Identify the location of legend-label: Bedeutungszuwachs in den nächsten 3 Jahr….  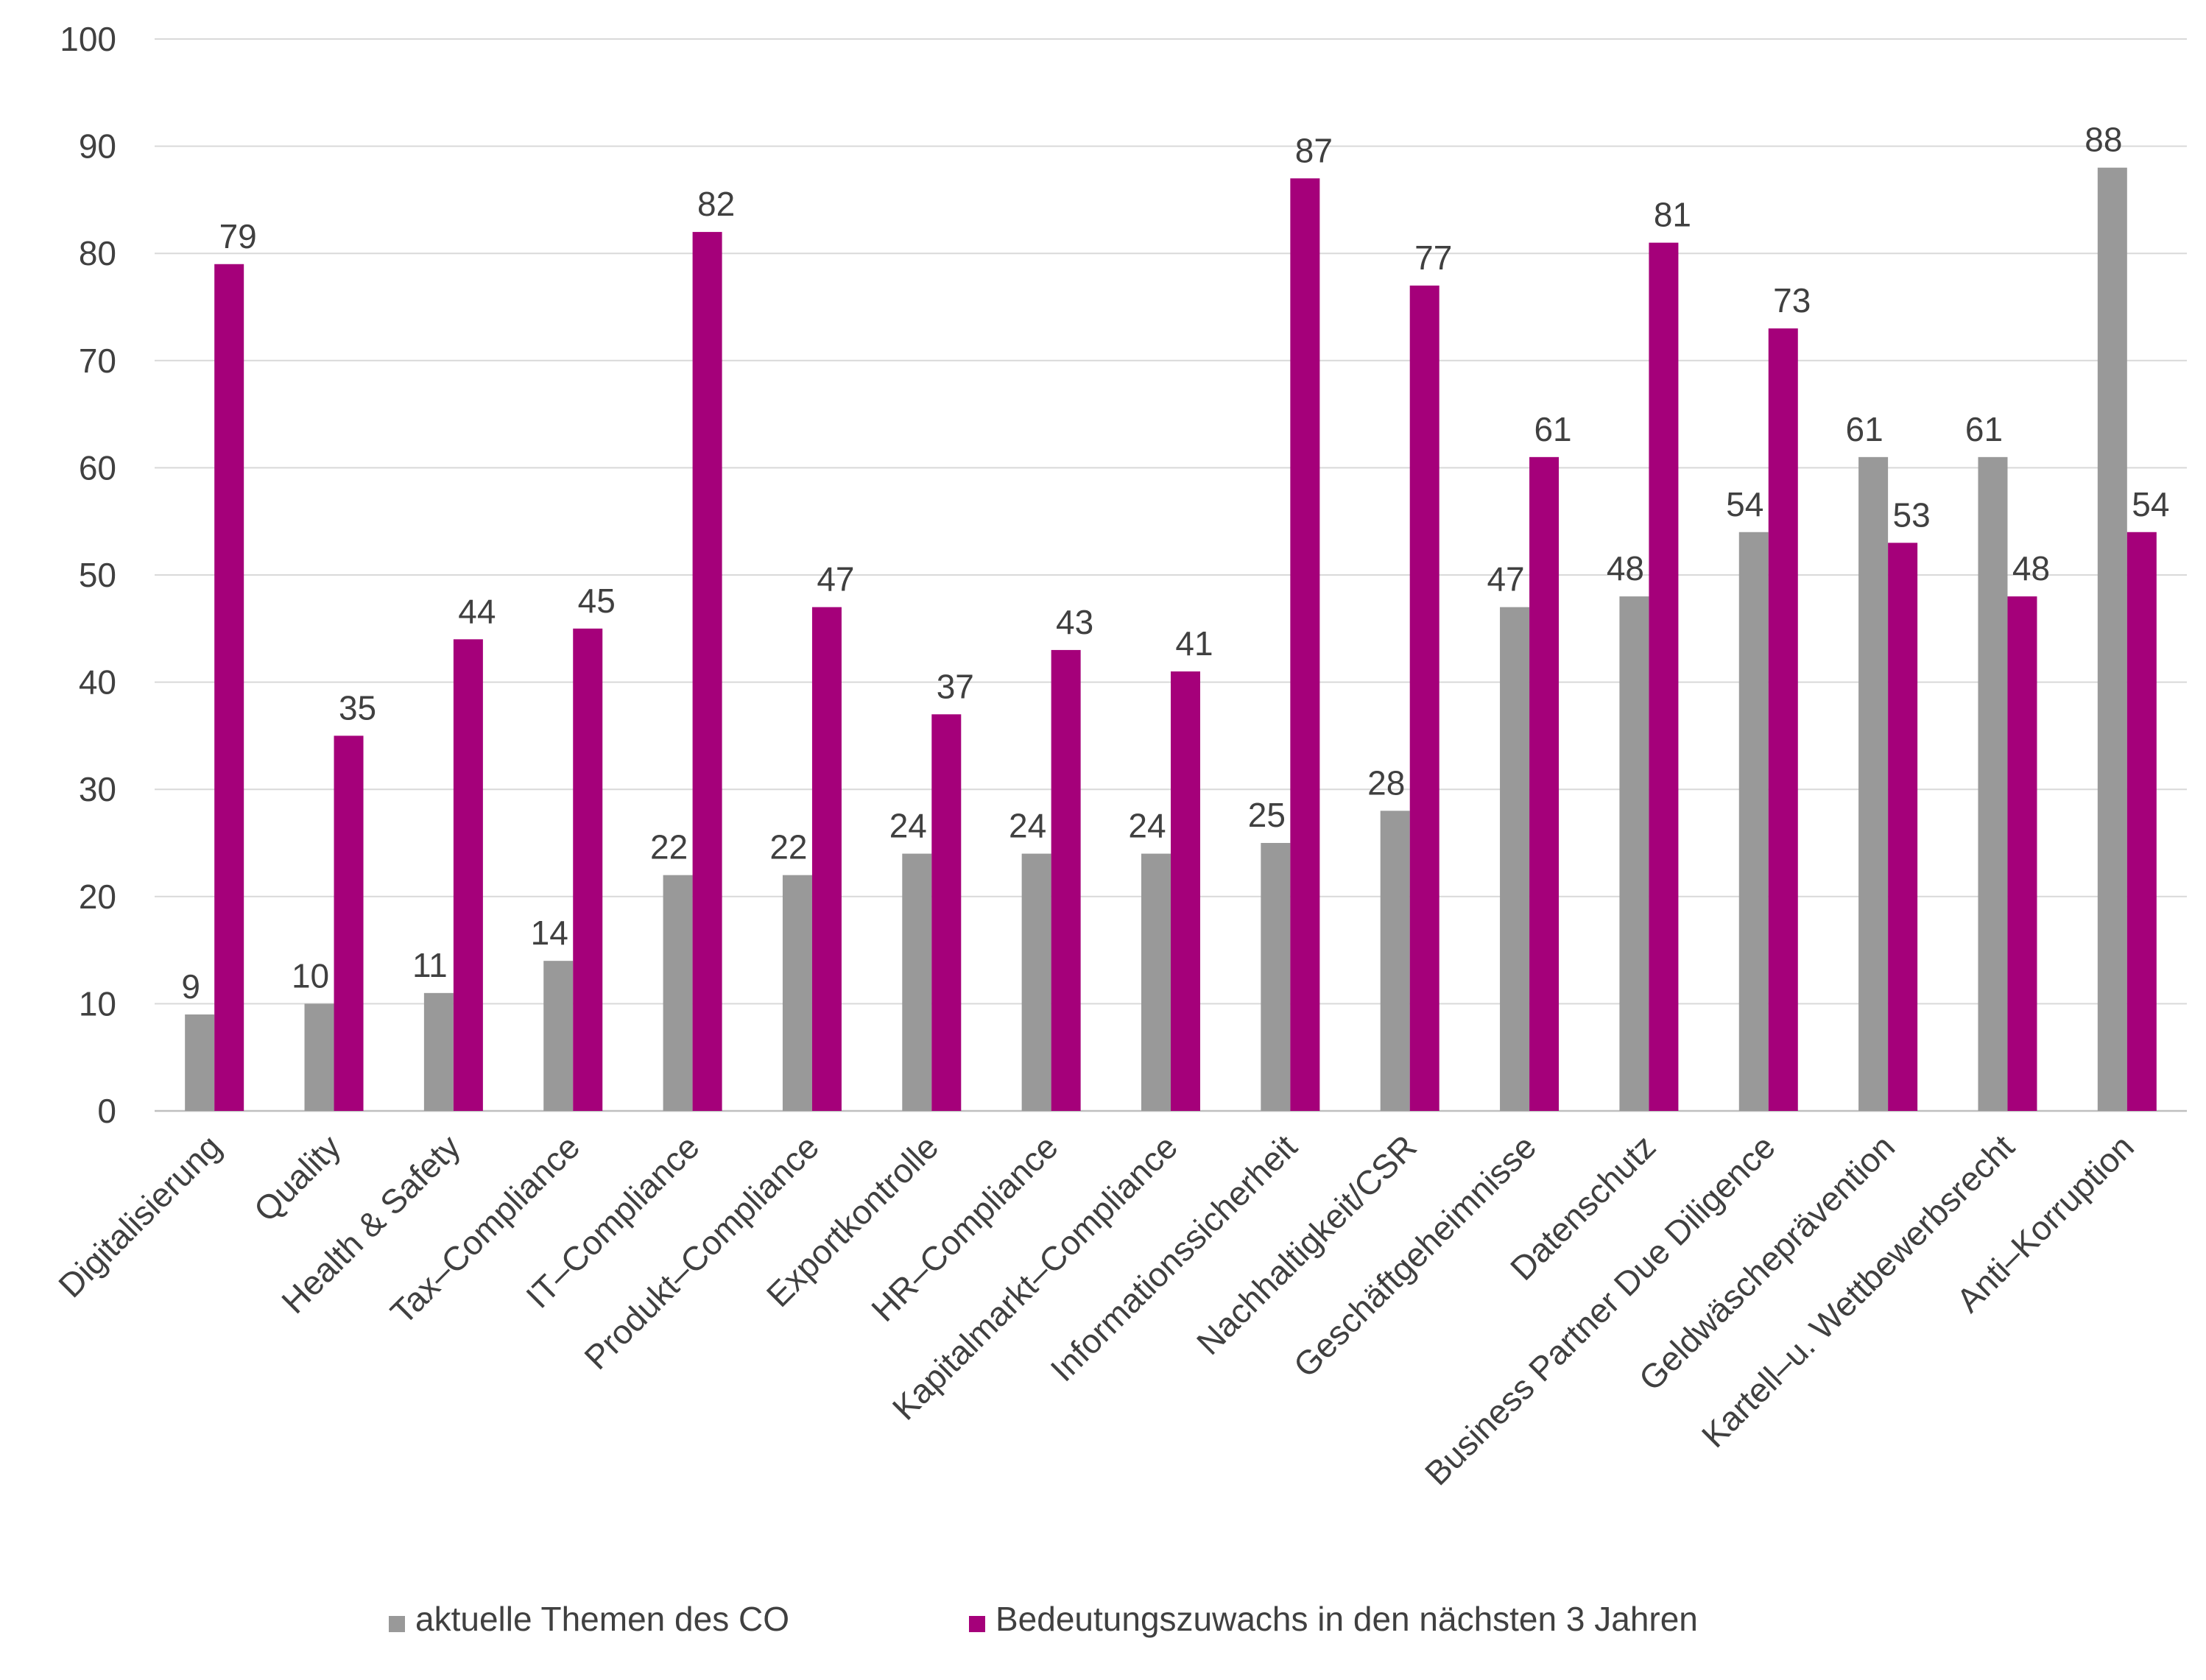
(1346, 1619).